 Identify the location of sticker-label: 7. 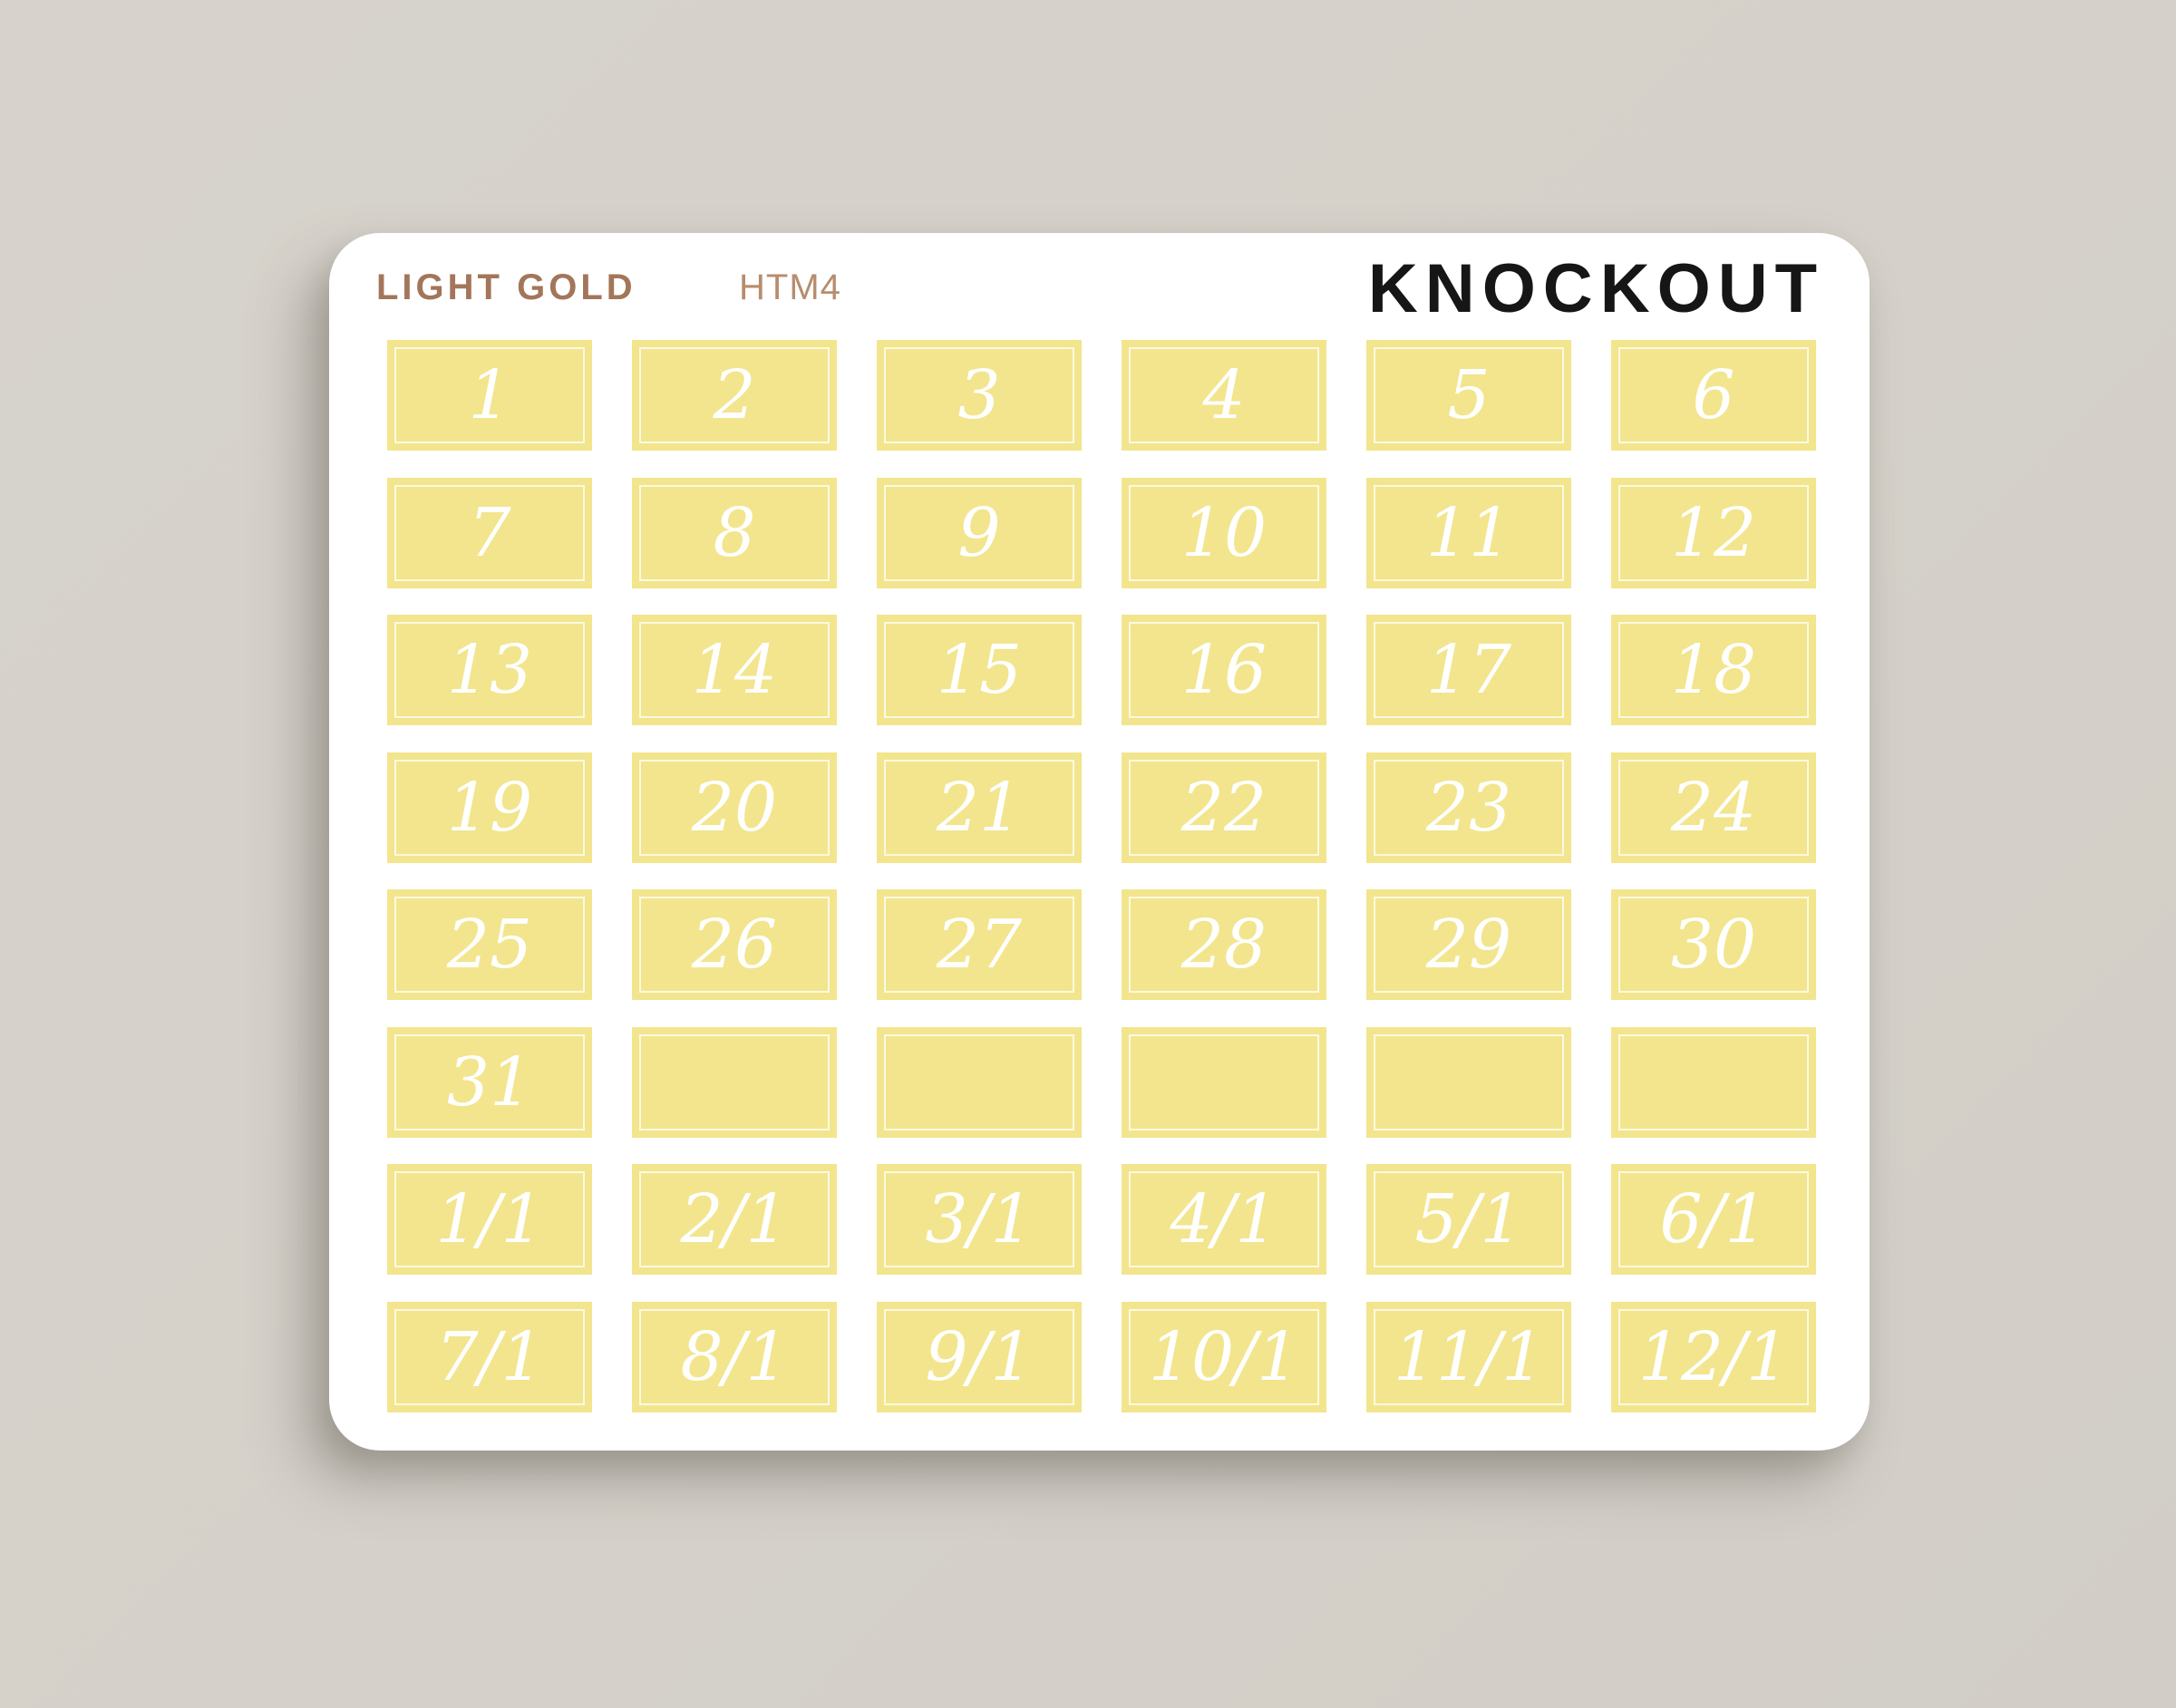
(489, 532).